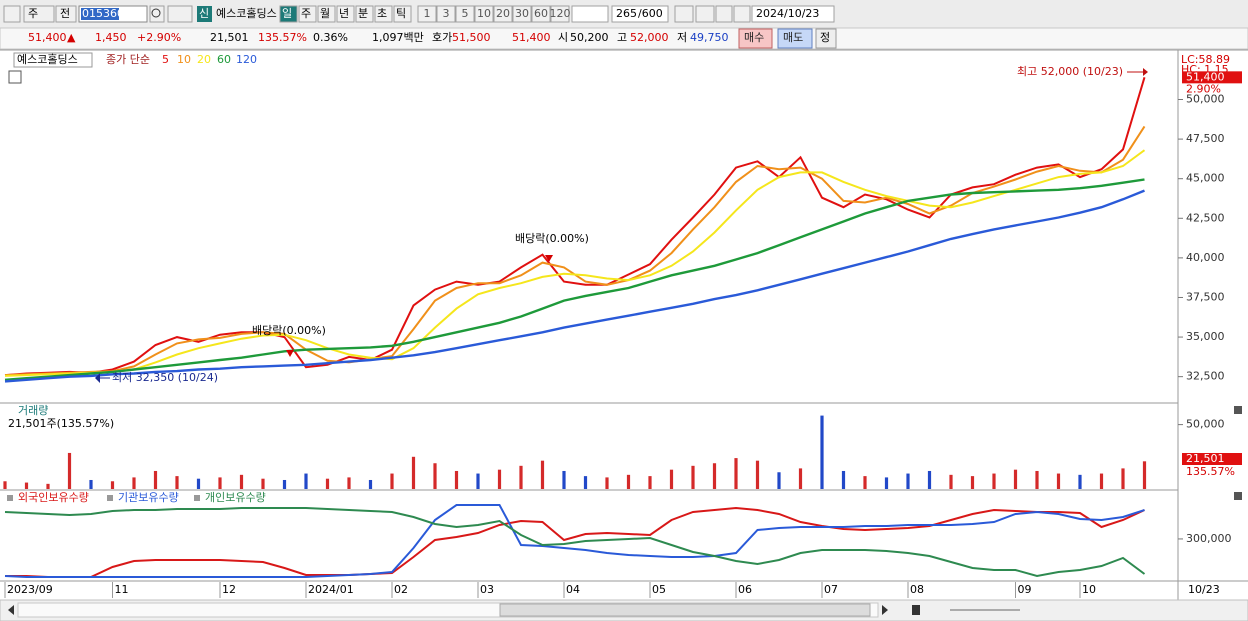 This screenshot has height=621, width=1248. What do you see at coordinates (165, 377) in the screenshot?
I see `annotation: 최저 32,350 (10/24)` at bounding box center [165, 377].